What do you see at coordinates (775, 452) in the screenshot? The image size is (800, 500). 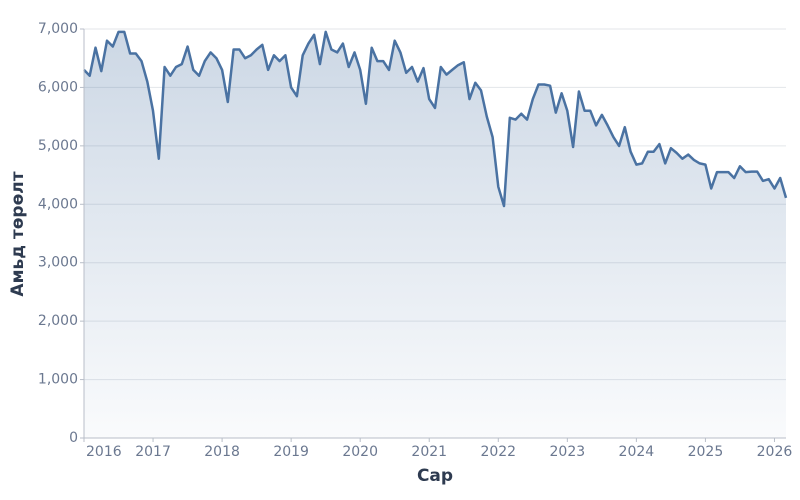 I see `x-tick-label: 2026` at bounding box center [775, 452].